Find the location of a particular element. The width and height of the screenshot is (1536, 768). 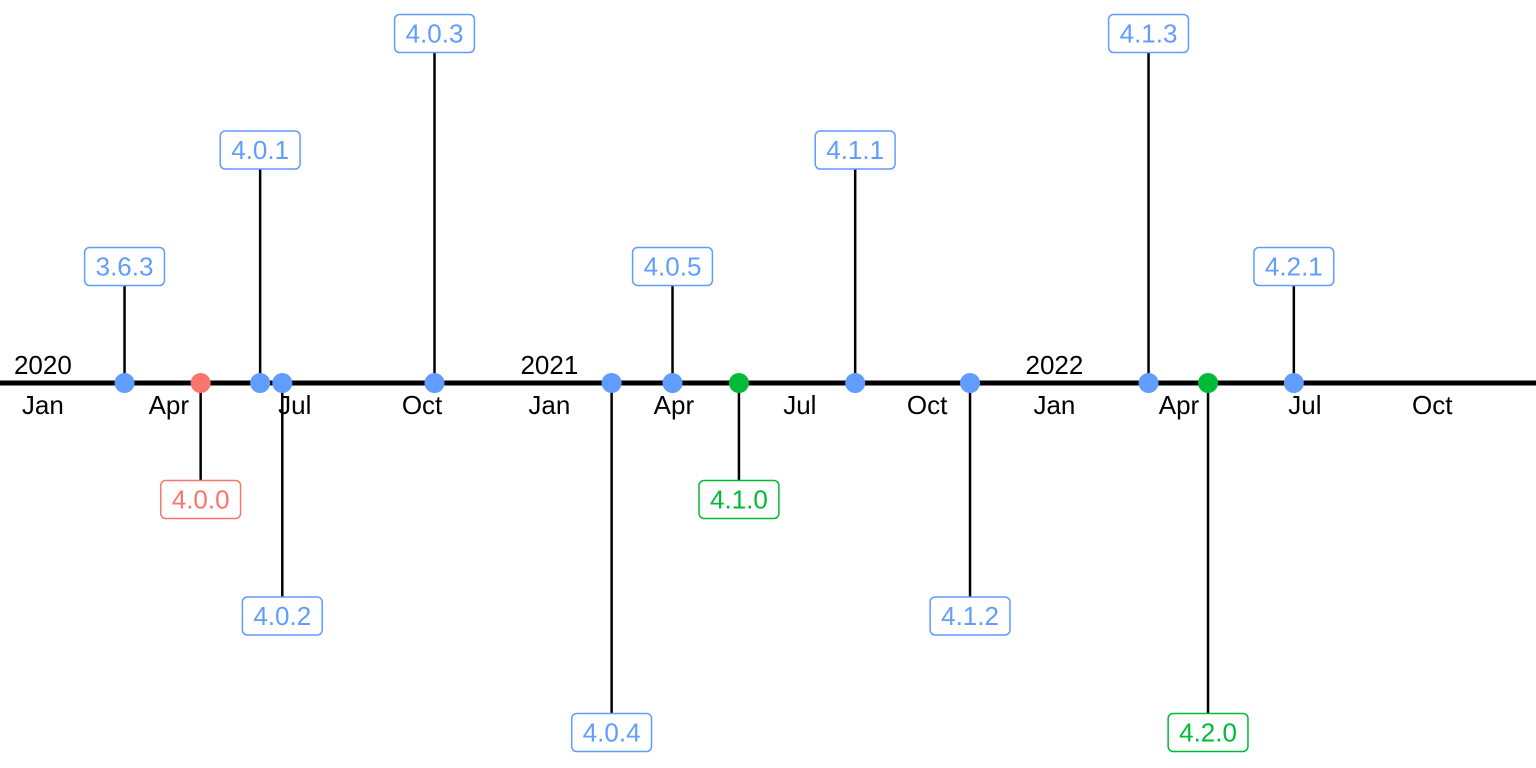

release-label: 4.1.3 is located at coordinates (1148, 33).